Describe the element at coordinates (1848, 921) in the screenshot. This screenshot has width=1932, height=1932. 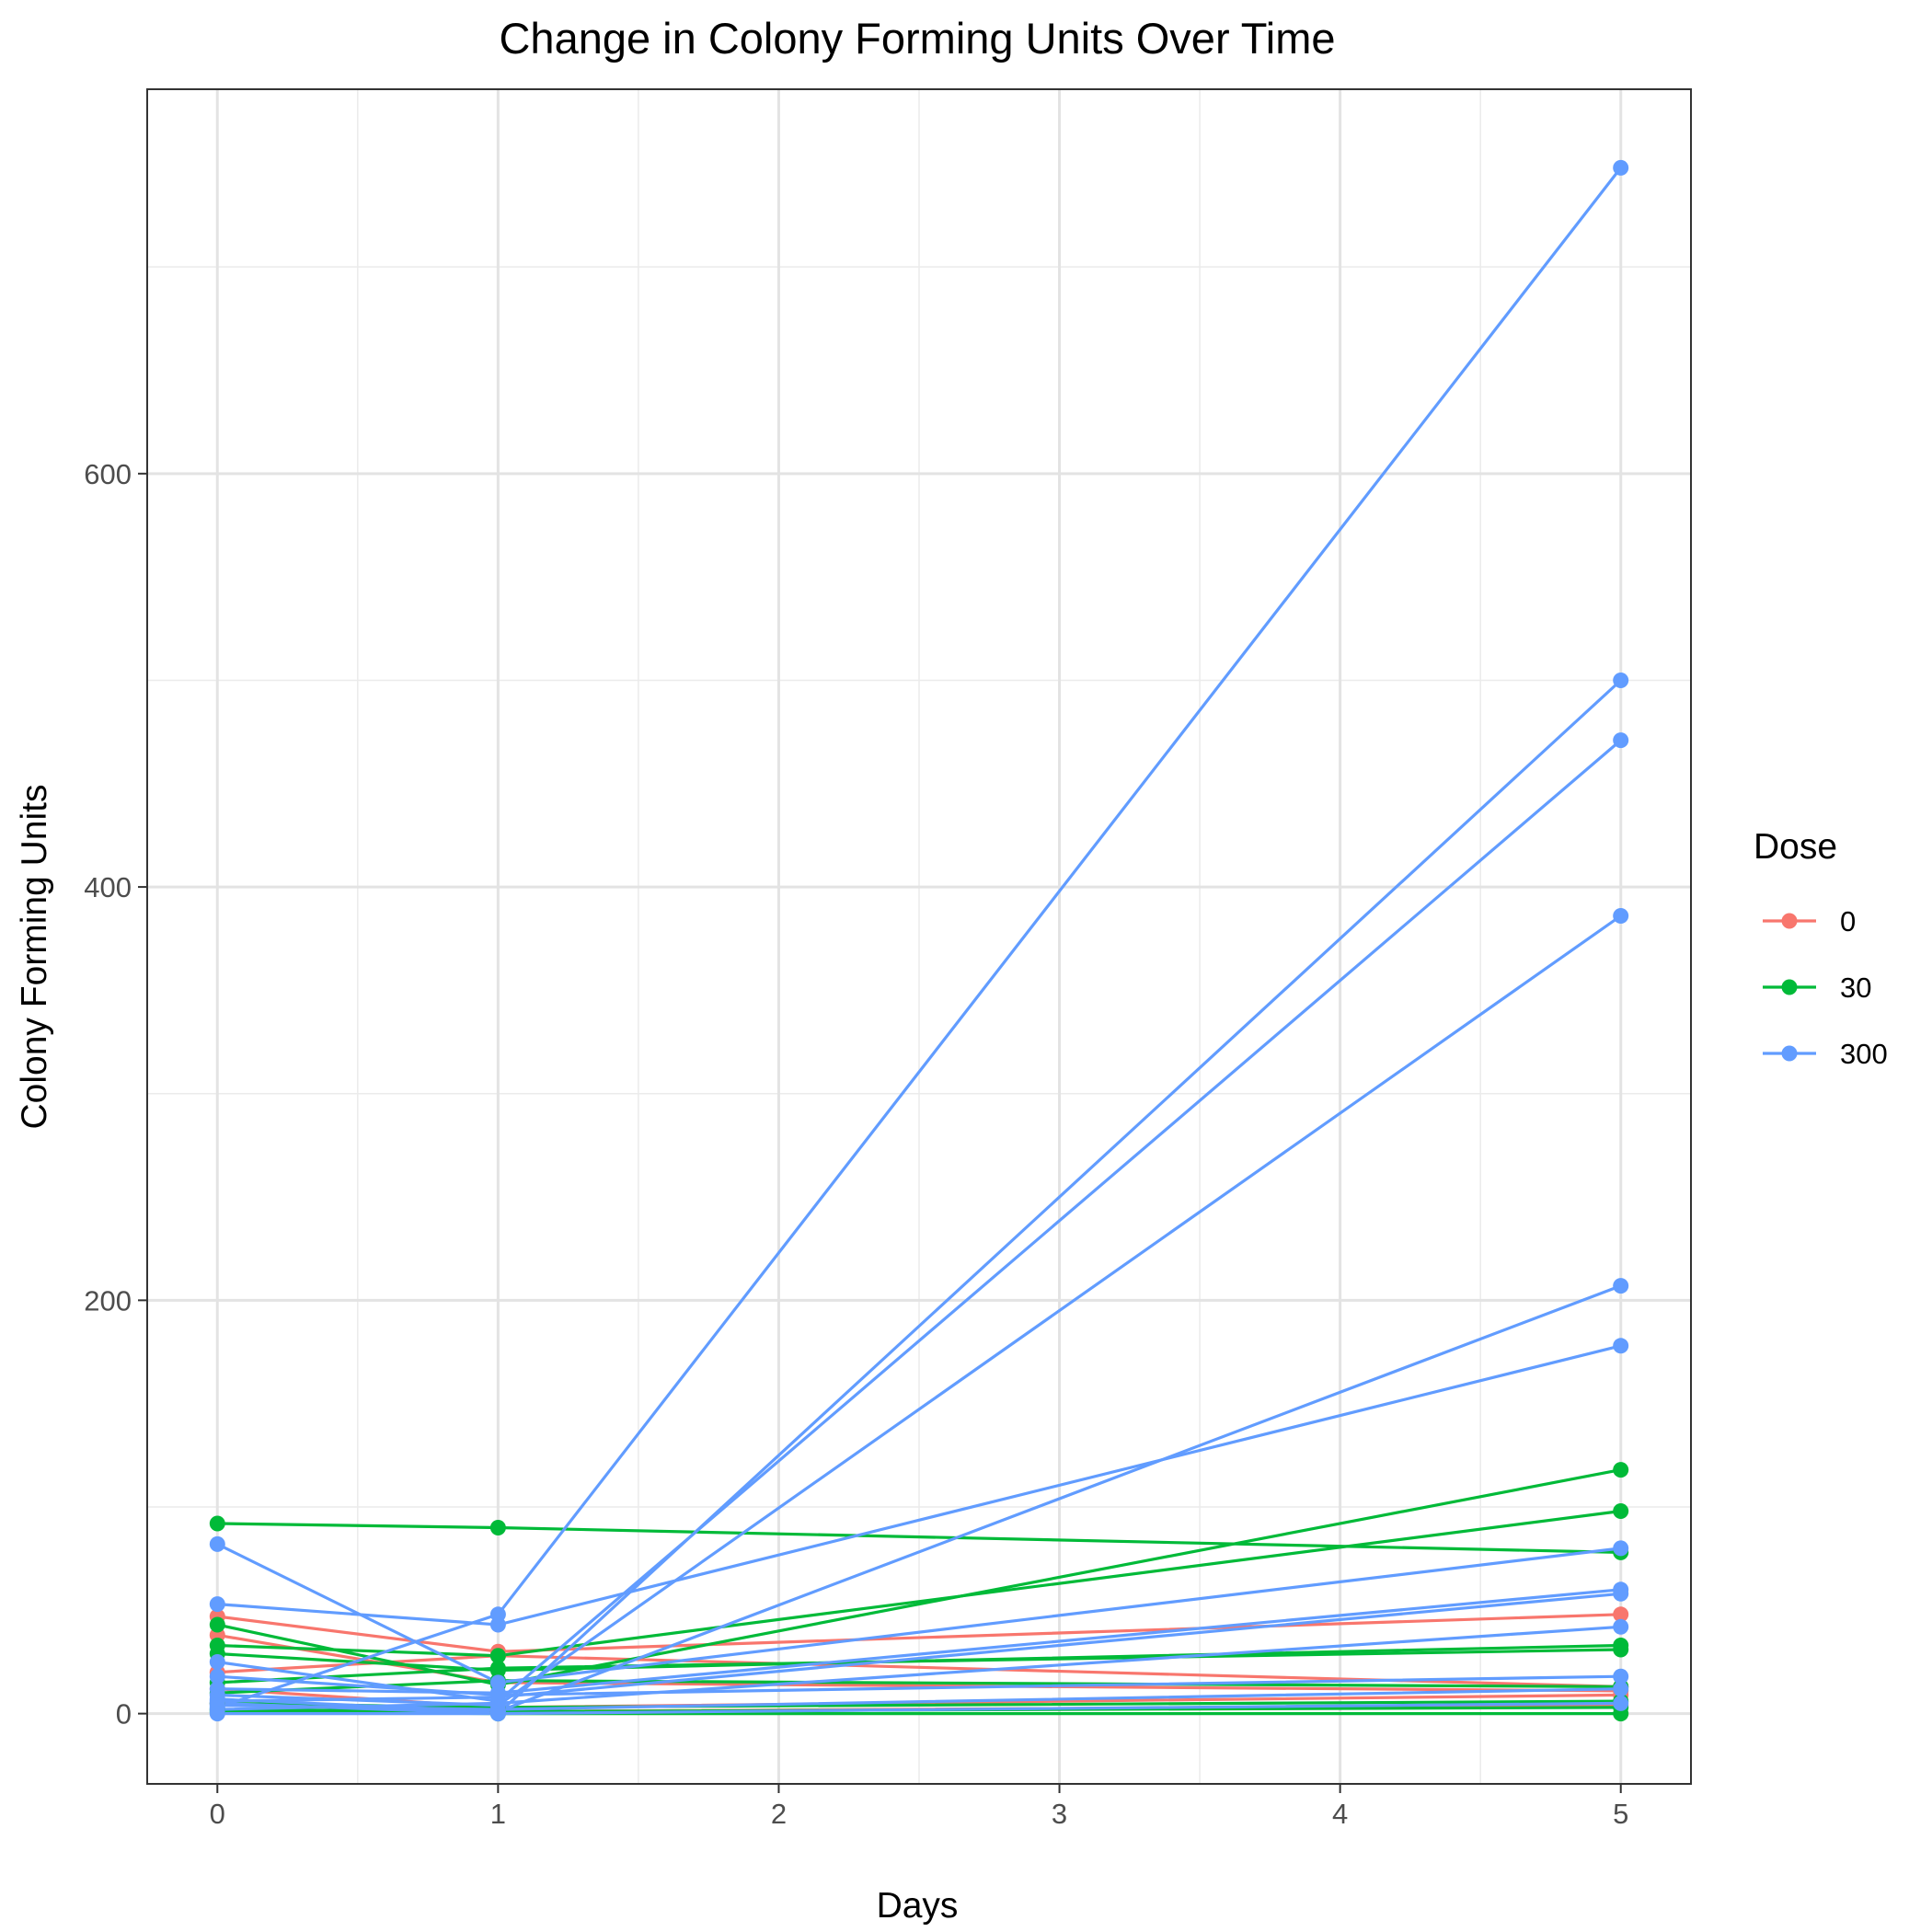
I see `legend-label: 0` at that location.